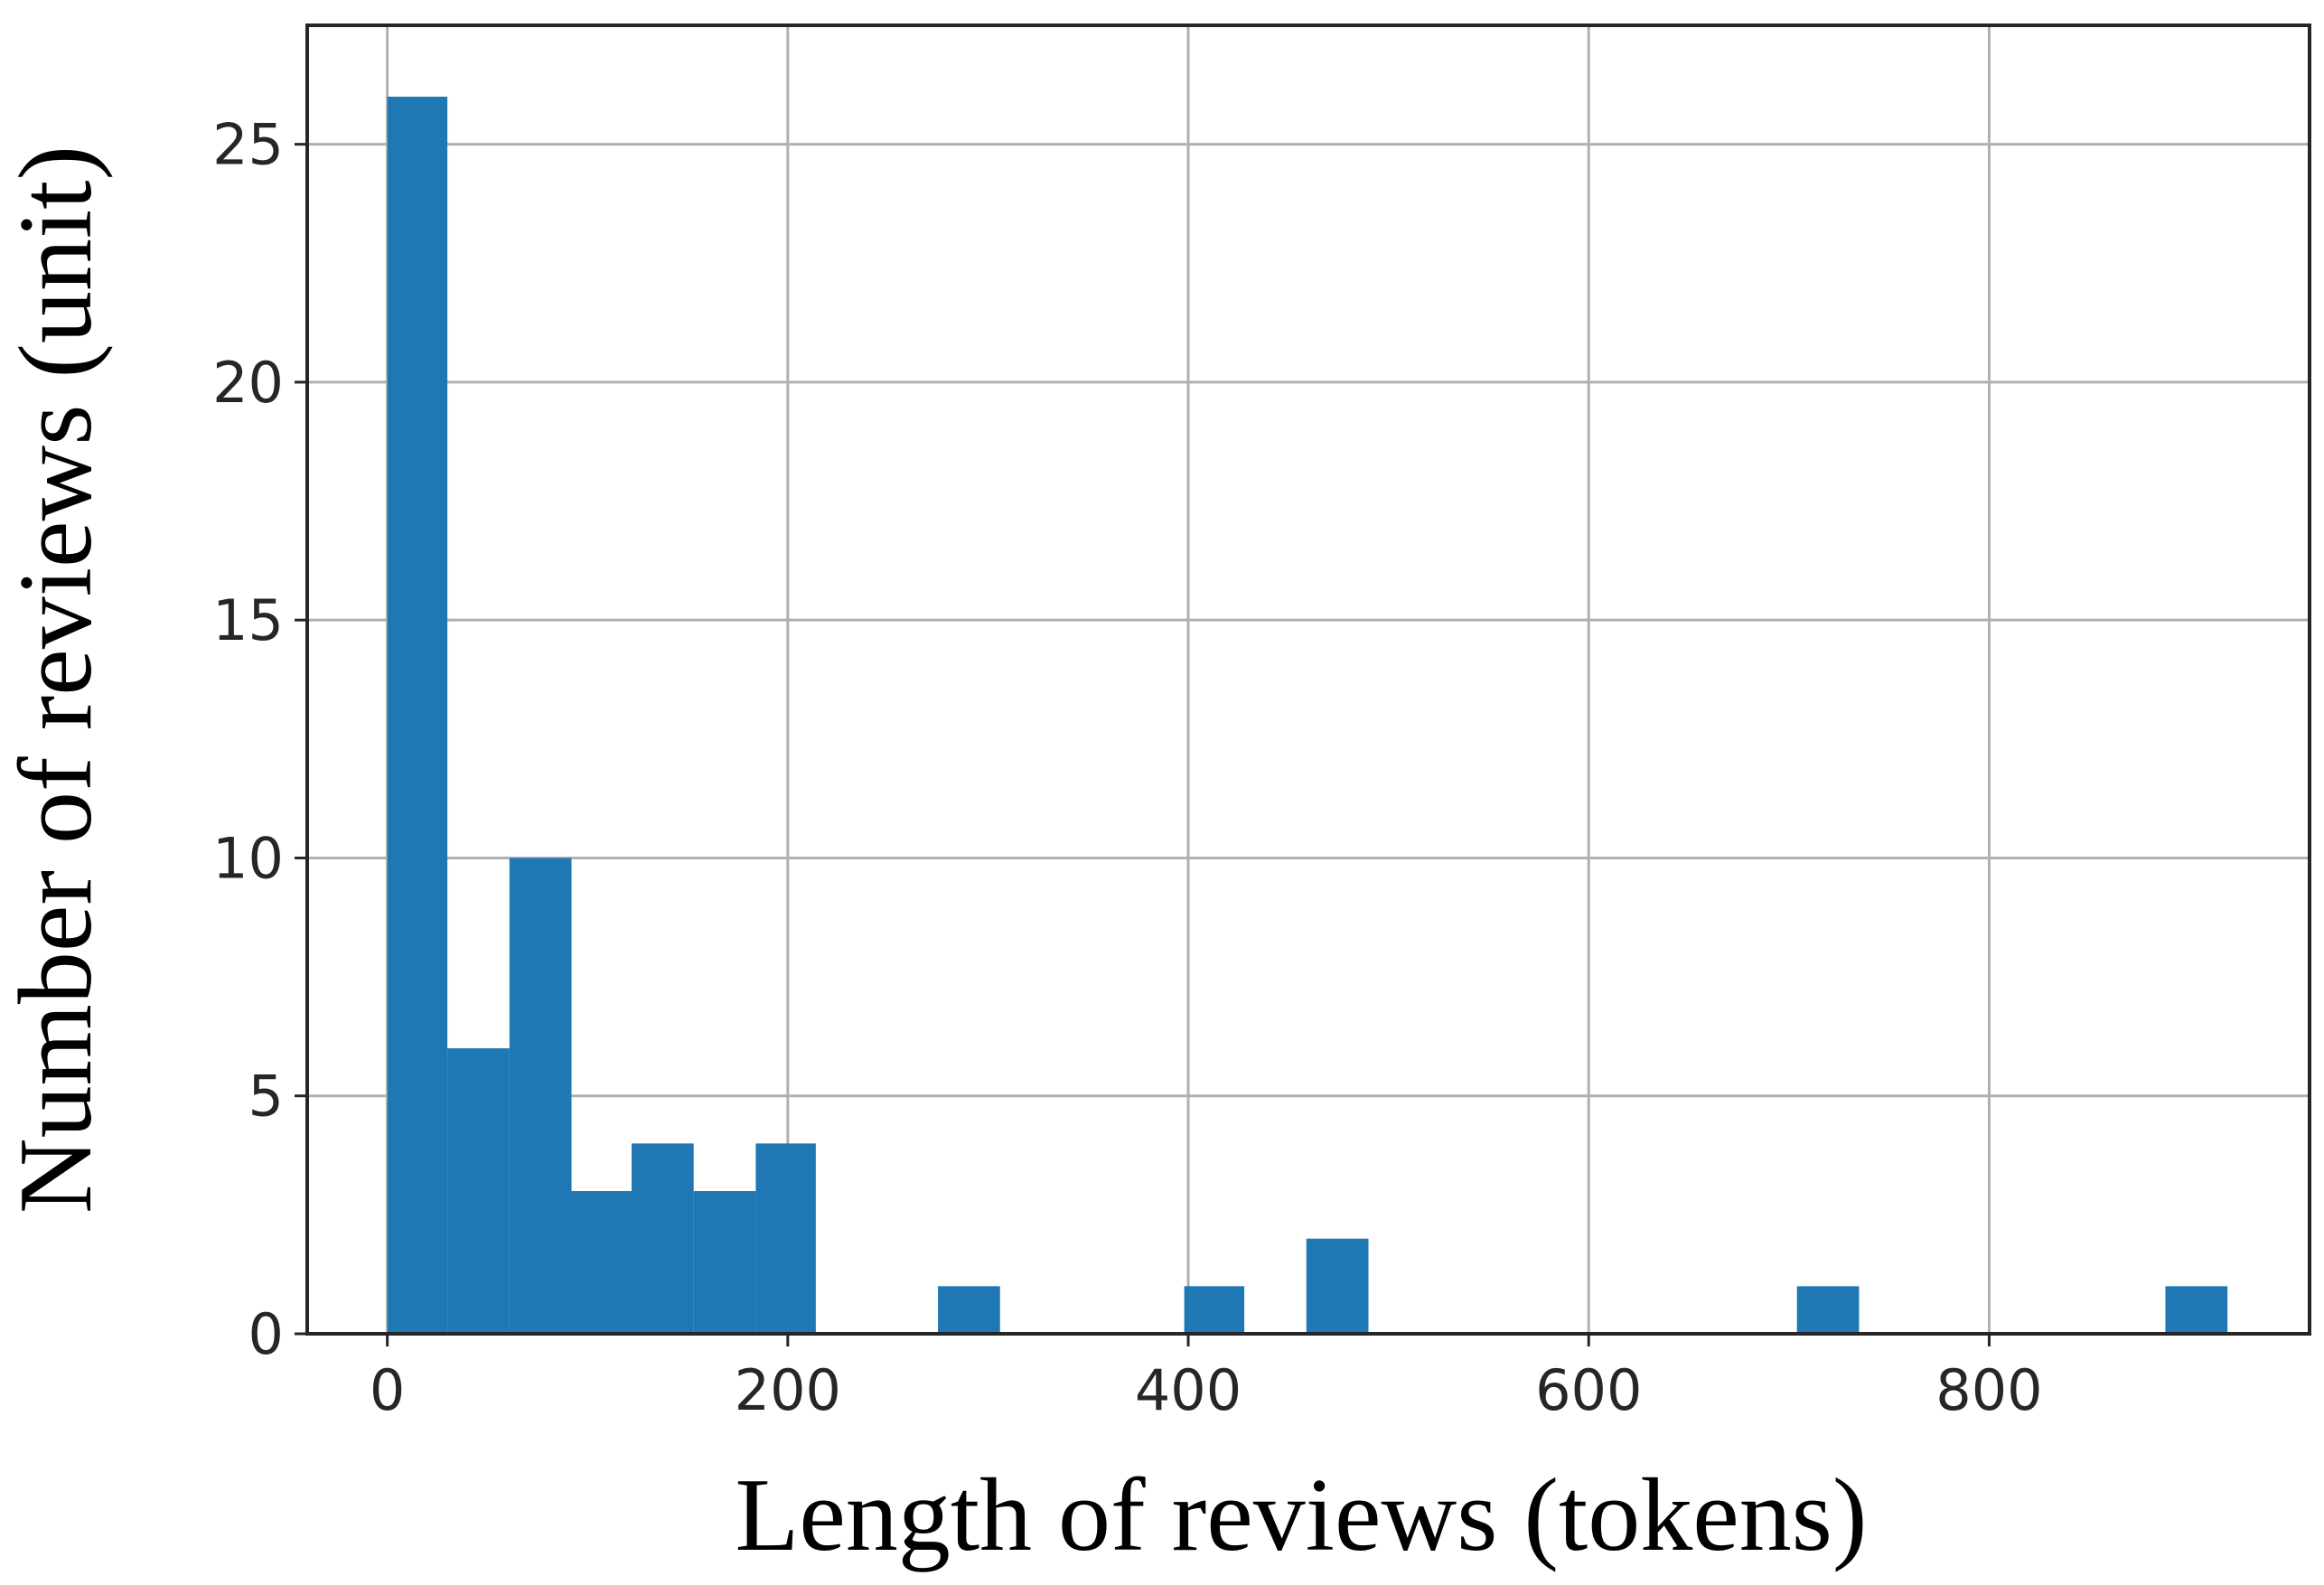 The image size is (2324, 1585). I want to click on y-tick-label: 15, so click(248, 620).